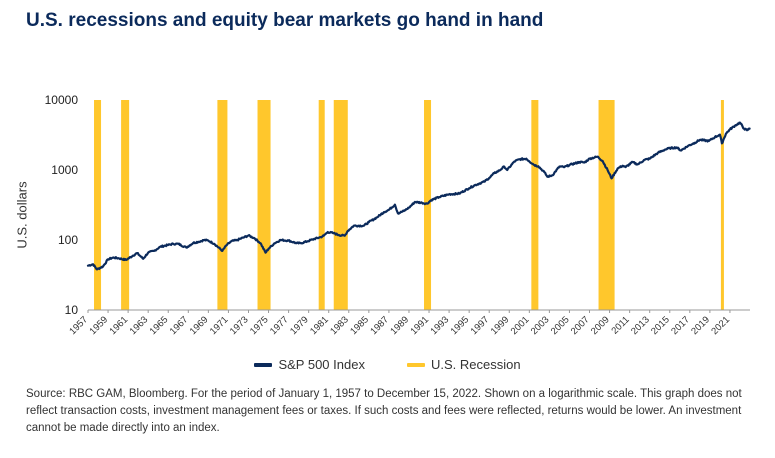 The height and width of the screenshot is (458, 775). Describe the element at coordinates (62, 205) in the screenshot. I see `y-tick-labels: 10 100 1000 10000` at that location.